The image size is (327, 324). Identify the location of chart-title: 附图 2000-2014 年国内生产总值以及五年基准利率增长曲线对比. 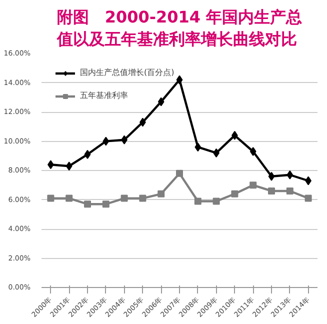
(179, 28).